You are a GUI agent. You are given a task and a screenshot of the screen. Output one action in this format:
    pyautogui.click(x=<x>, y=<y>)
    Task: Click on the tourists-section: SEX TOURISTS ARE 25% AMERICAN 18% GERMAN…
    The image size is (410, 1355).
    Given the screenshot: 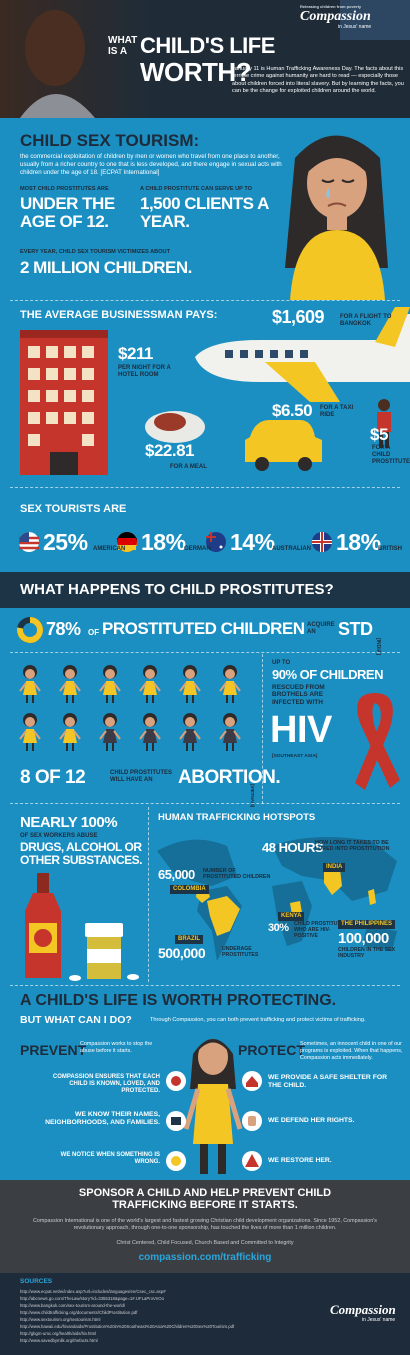 What is the action you would take?
    pyautogui.click(x=205, y=530)
    